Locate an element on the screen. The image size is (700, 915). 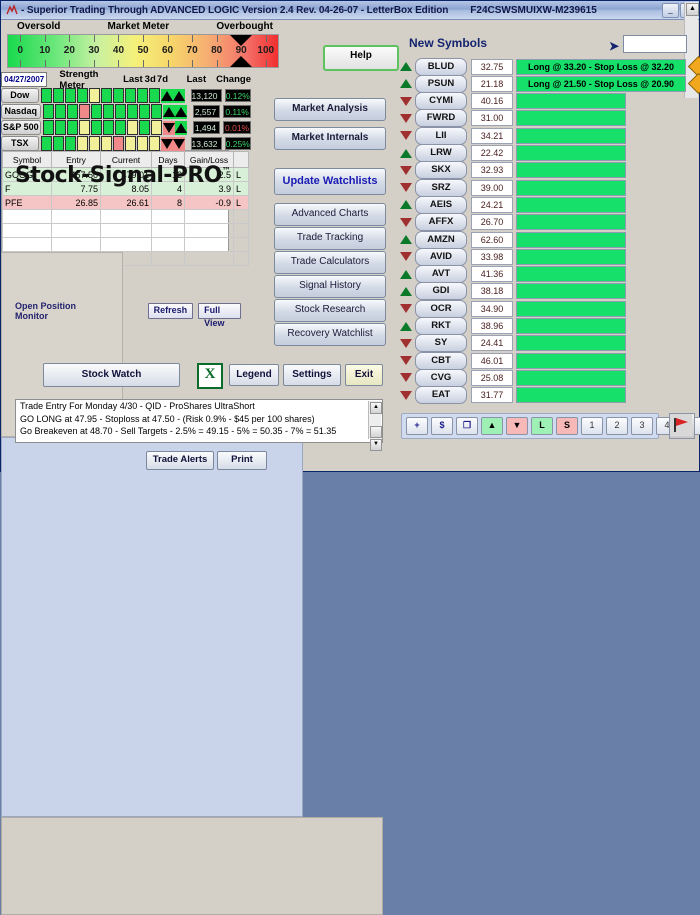
watchlist-row: RKT 38.96 is located at coordinates (512, 326).